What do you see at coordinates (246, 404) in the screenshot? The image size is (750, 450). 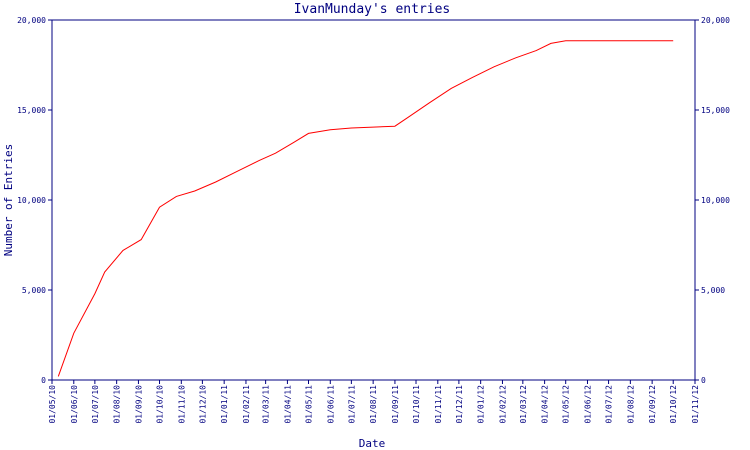 I see `x-tick-label: 01/02/11` at bounding box center [246, 404].